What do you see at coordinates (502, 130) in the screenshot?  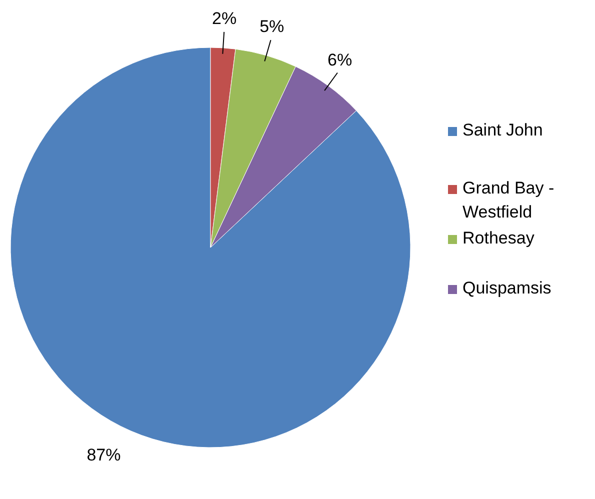 I see `legend-label: Saint John` at bounding box center [502, 130].